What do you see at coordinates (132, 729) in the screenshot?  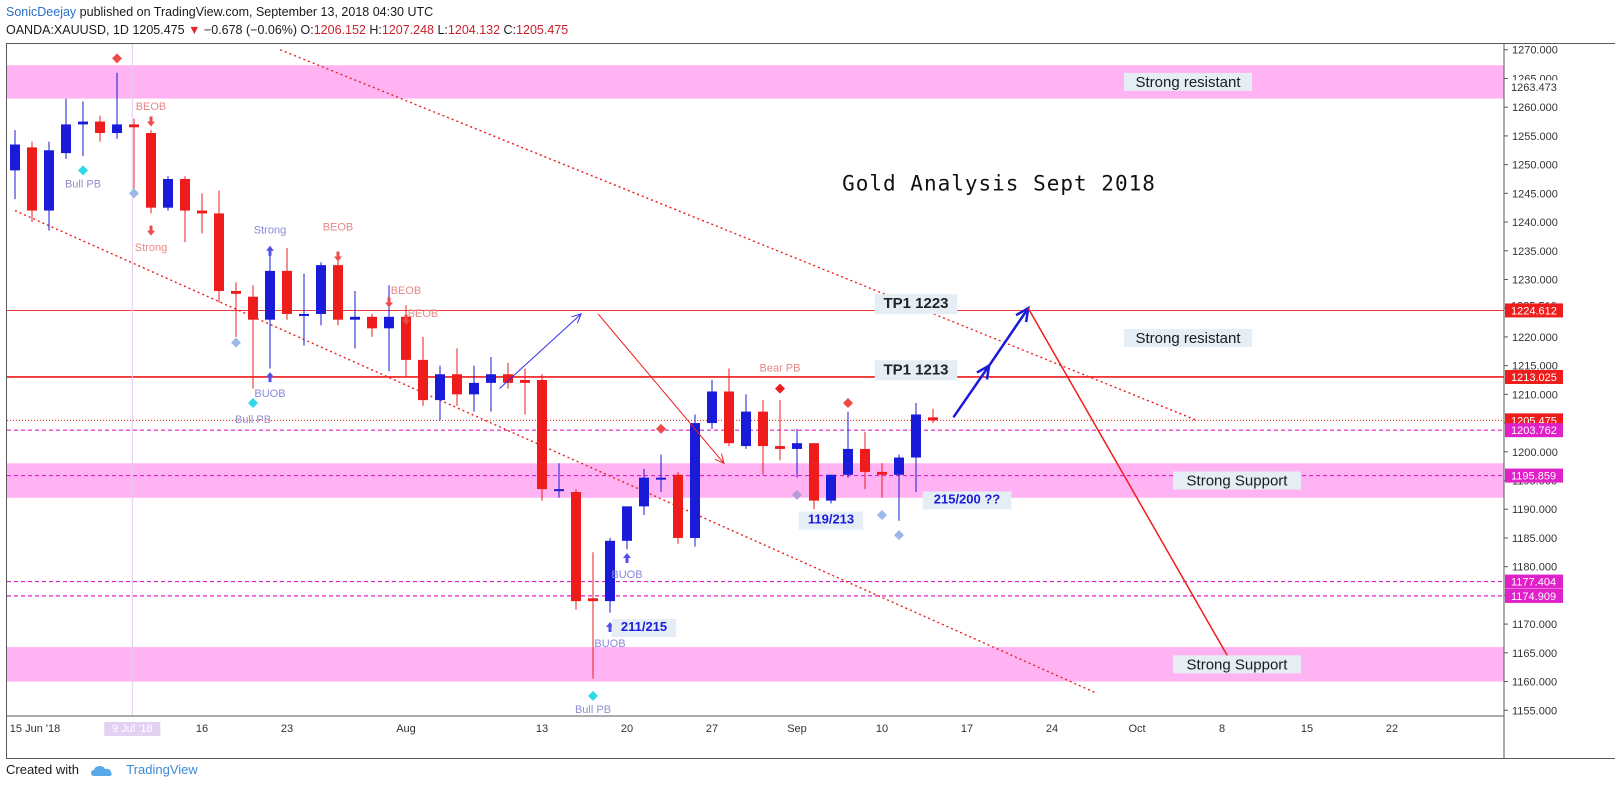 I see `time-highlight-text: 9 Jul '18` at bounding box center [132, 729].